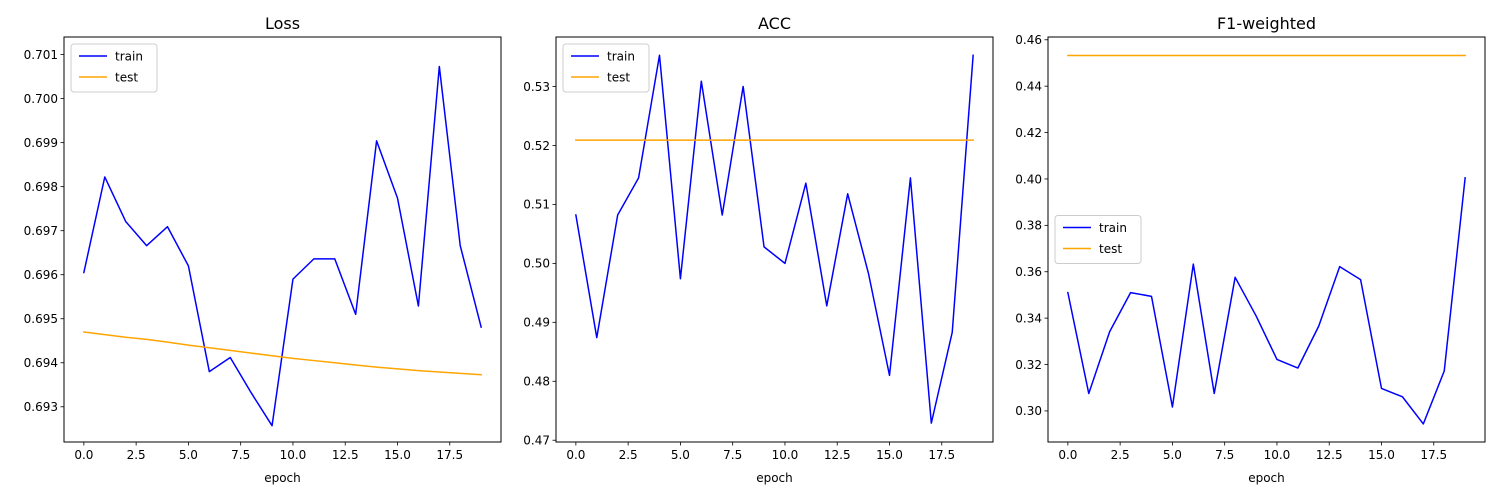  What do you see at coordinates (536, 382) in the screenshot?
I see `y-tick-label: 0.48` at bounding box center [536, 382].